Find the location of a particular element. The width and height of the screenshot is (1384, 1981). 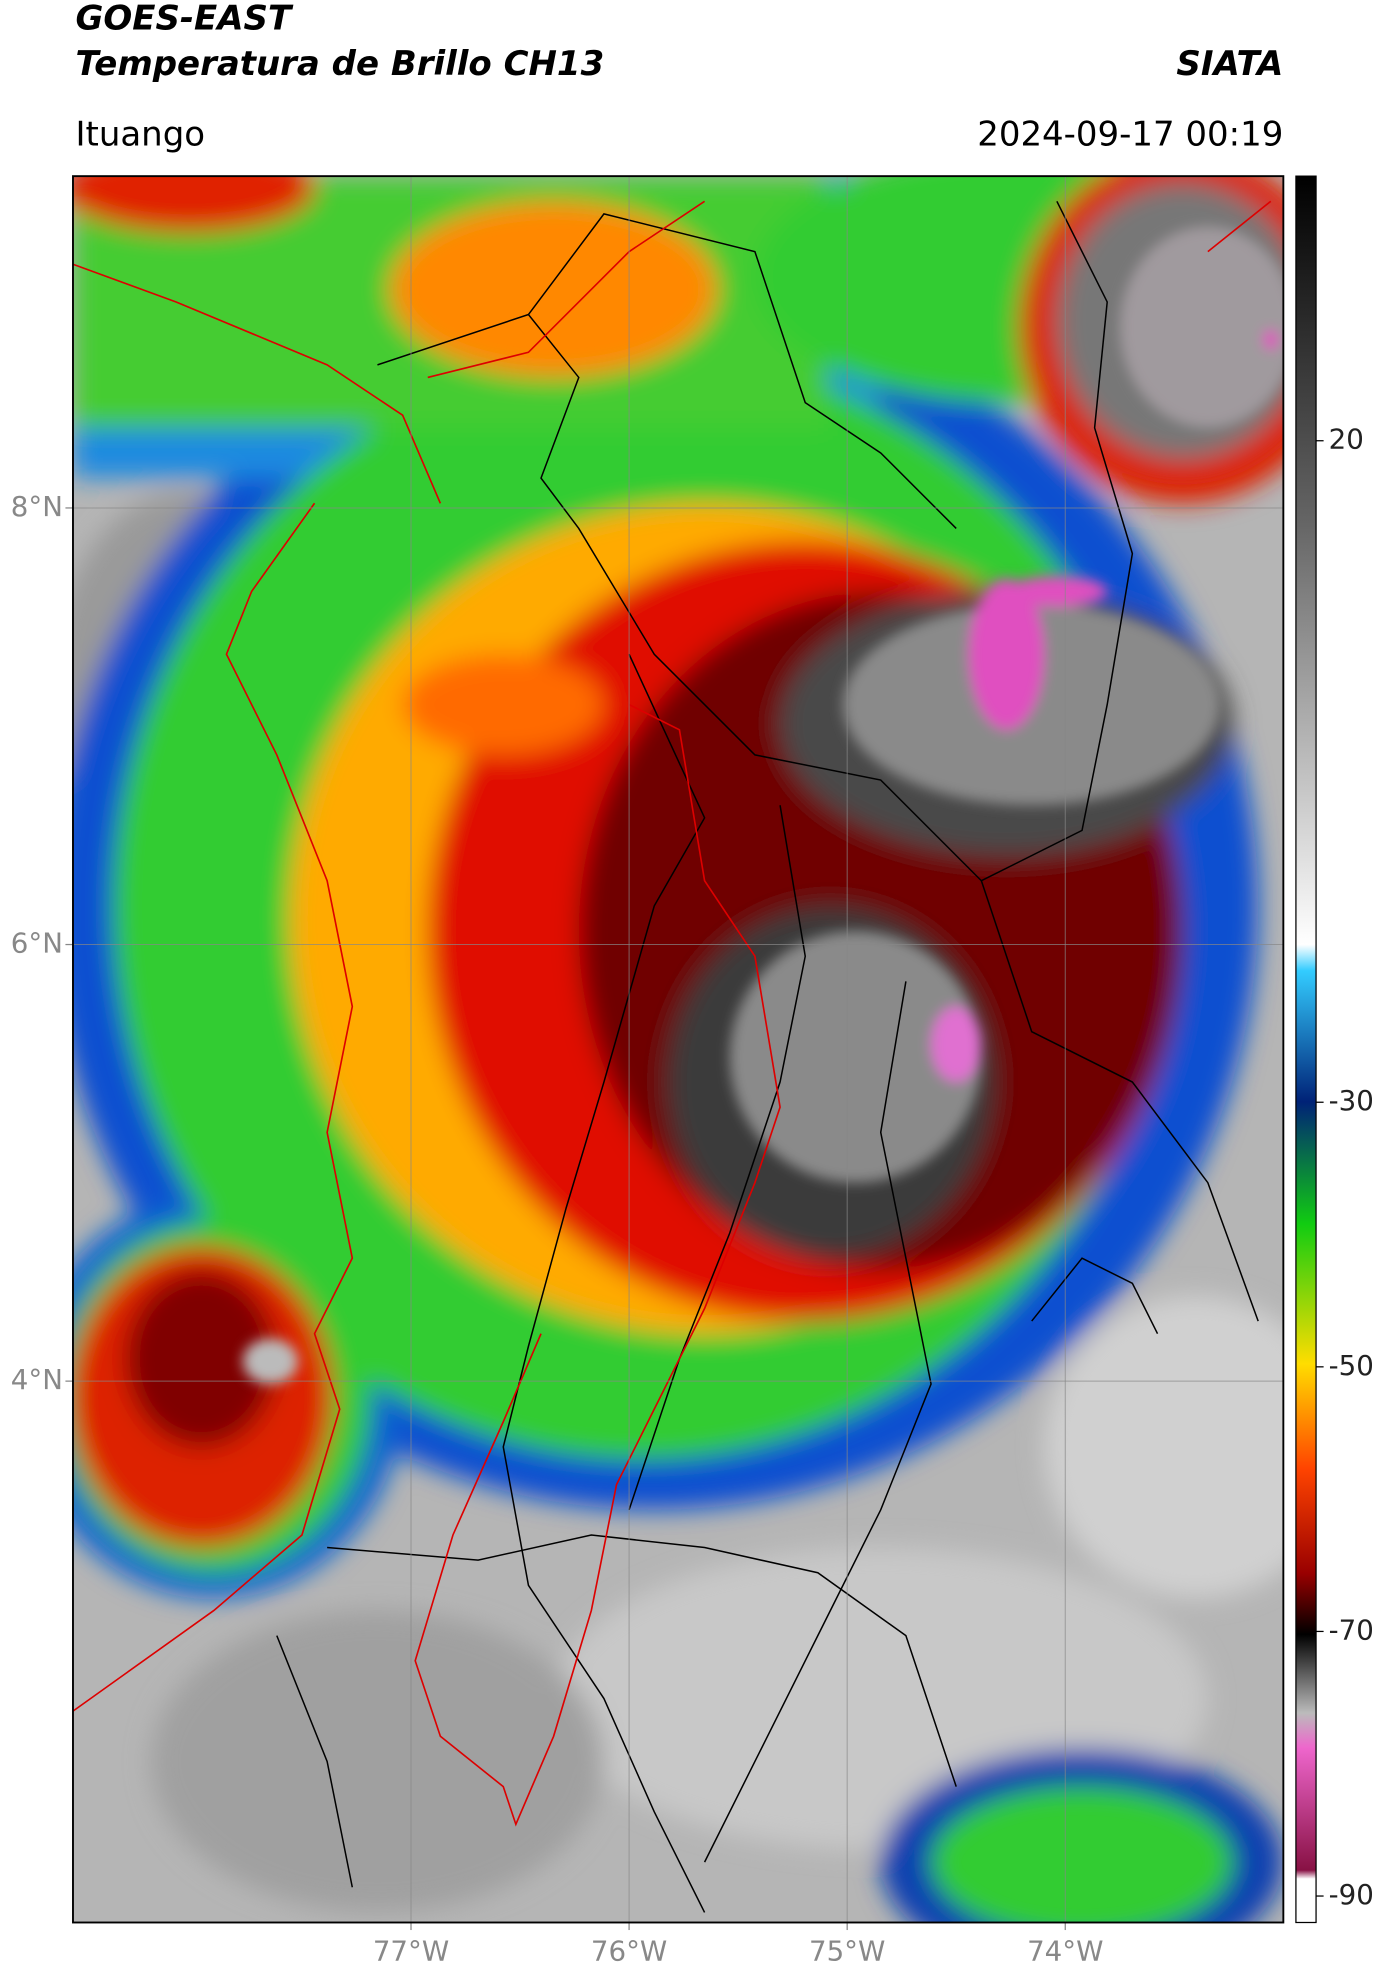

x-tick-label: 76°W is located at coordinates (629, 1951).